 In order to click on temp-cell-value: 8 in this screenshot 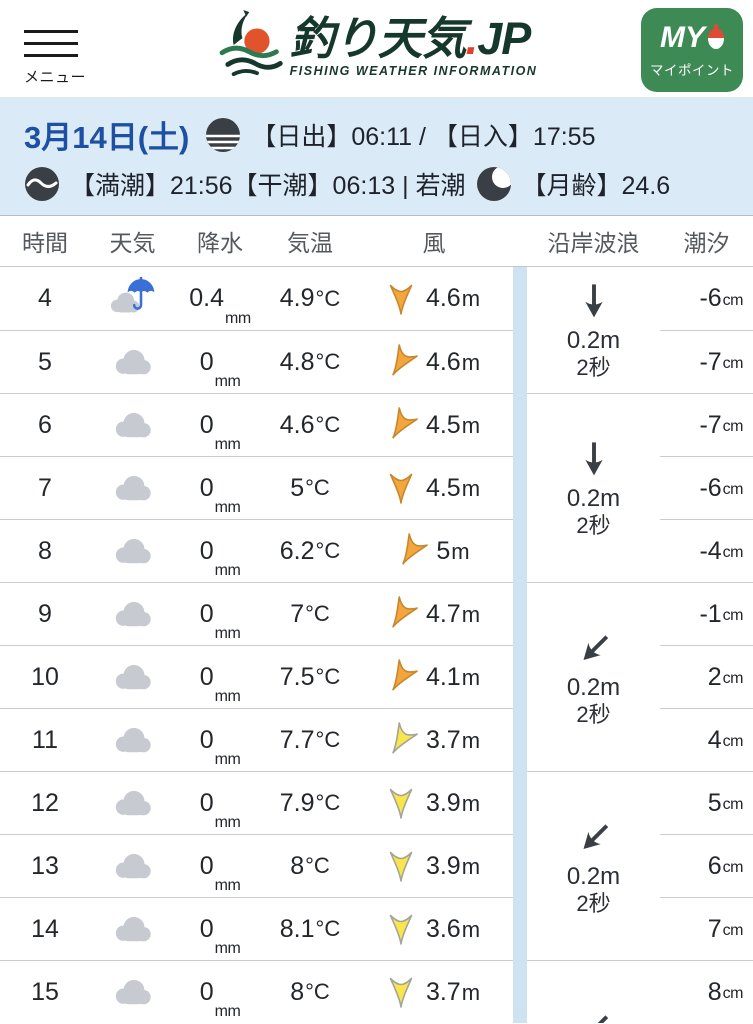, I will do `click(297, 865)`.